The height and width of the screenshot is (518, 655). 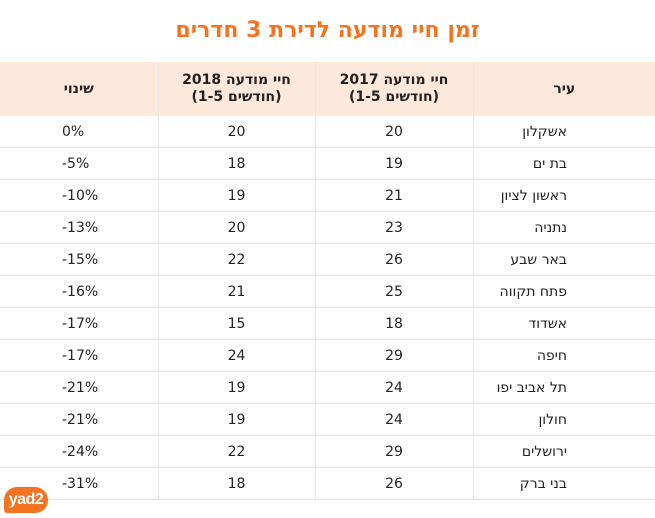 What do you see at coordinates (393, 89) in the screenshot?
I see `header-2017: חיי מודעה 2017 (חודשים 1-5)` at bounding box center [393, 89].